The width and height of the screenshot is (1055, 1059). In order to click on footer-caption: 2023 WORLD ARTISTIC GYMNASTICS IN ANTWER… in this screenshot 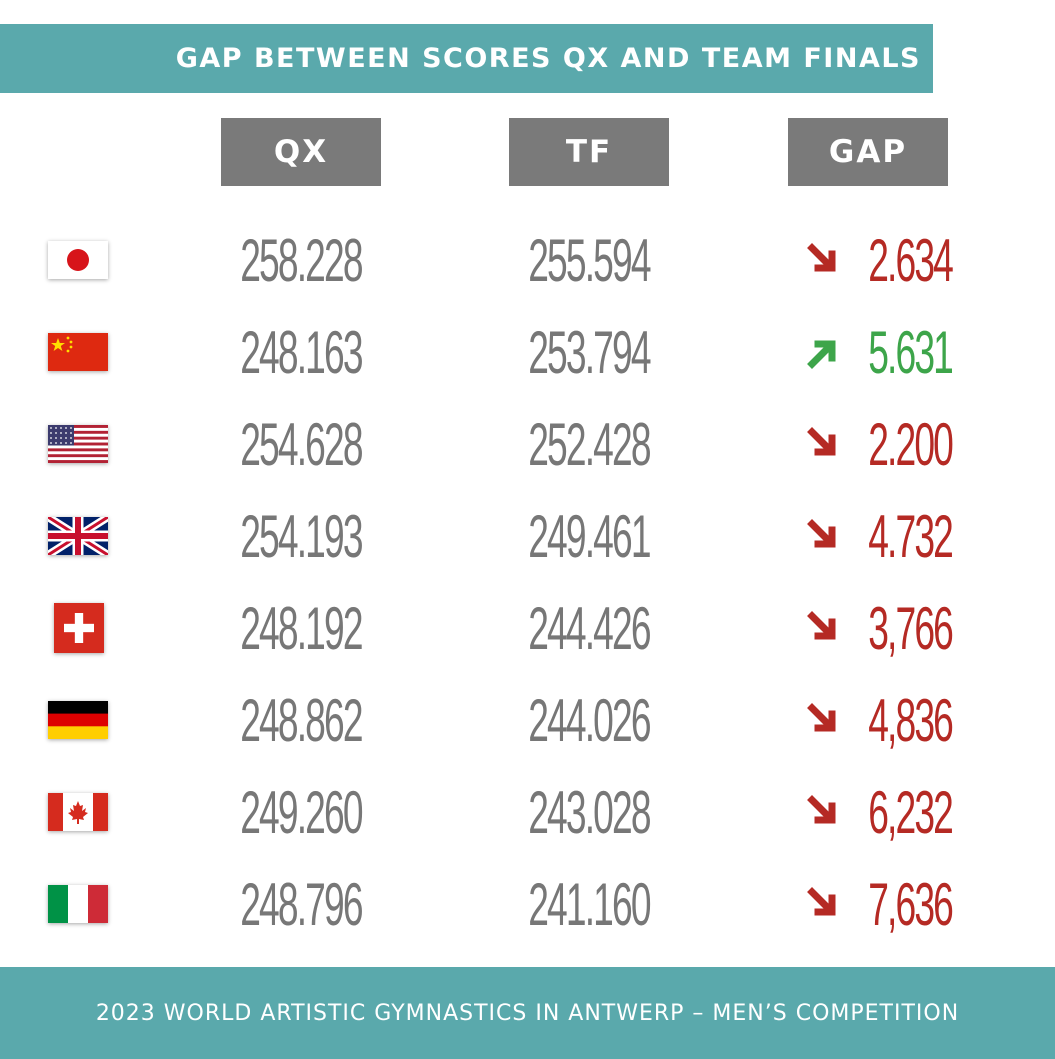, I will do `click(527, 1013)`.